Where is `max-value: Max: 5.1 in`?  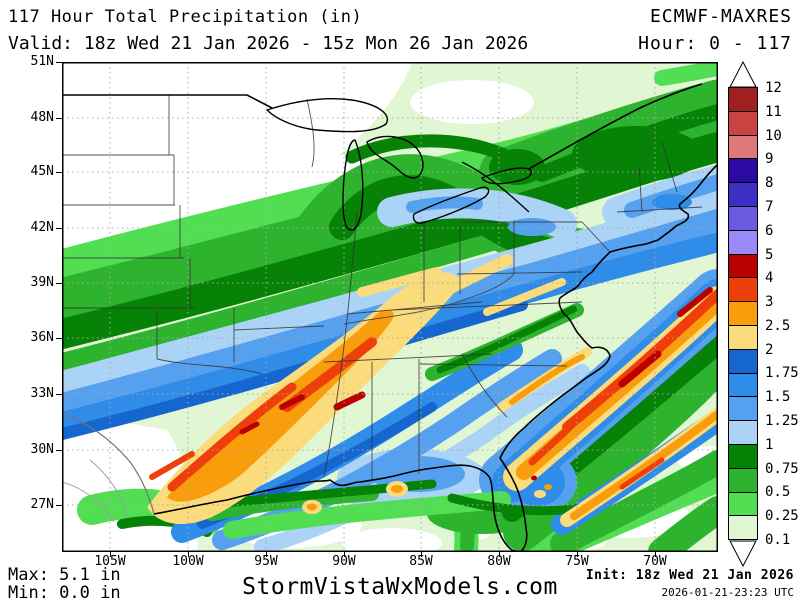 max-value: Max: 5.1 in is located at coordinates (64, 575).